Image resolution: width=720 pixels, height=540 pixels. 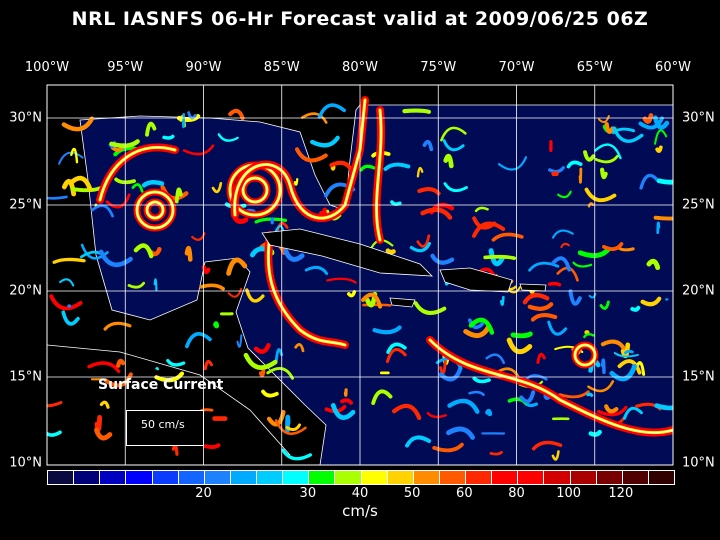 What do you see at coordinates (516, 493) in the screenshot?
I see `colorbar-label: 80` at bounding box center [516, 493].